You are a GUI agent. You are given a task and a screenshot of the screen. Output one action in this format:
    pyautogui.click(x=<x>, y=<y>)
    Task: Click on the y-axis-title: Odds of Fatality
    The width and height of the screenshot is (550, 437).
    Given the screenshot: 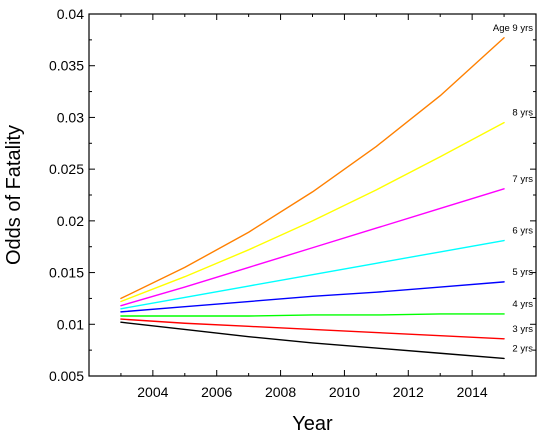 What is the action you would take?
    pyautogui.click(x=14, y=195)
    